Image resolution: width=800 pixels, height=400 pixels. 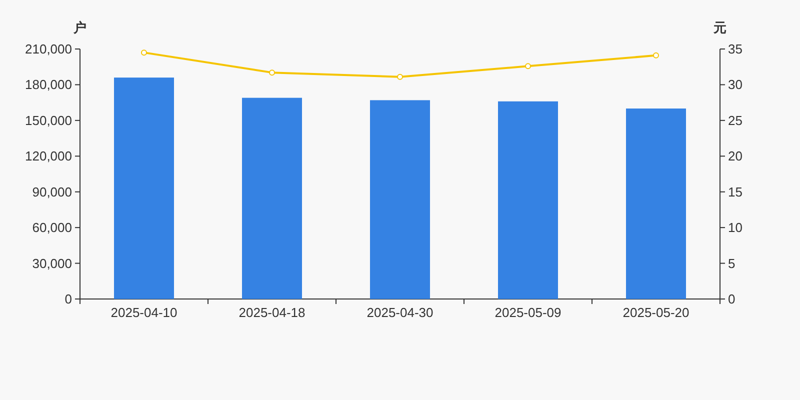 What do you see at coordinates (48, 120) in the screenshot?
I see `y-tick-label: 150,000` at bounding box center [48, 120].